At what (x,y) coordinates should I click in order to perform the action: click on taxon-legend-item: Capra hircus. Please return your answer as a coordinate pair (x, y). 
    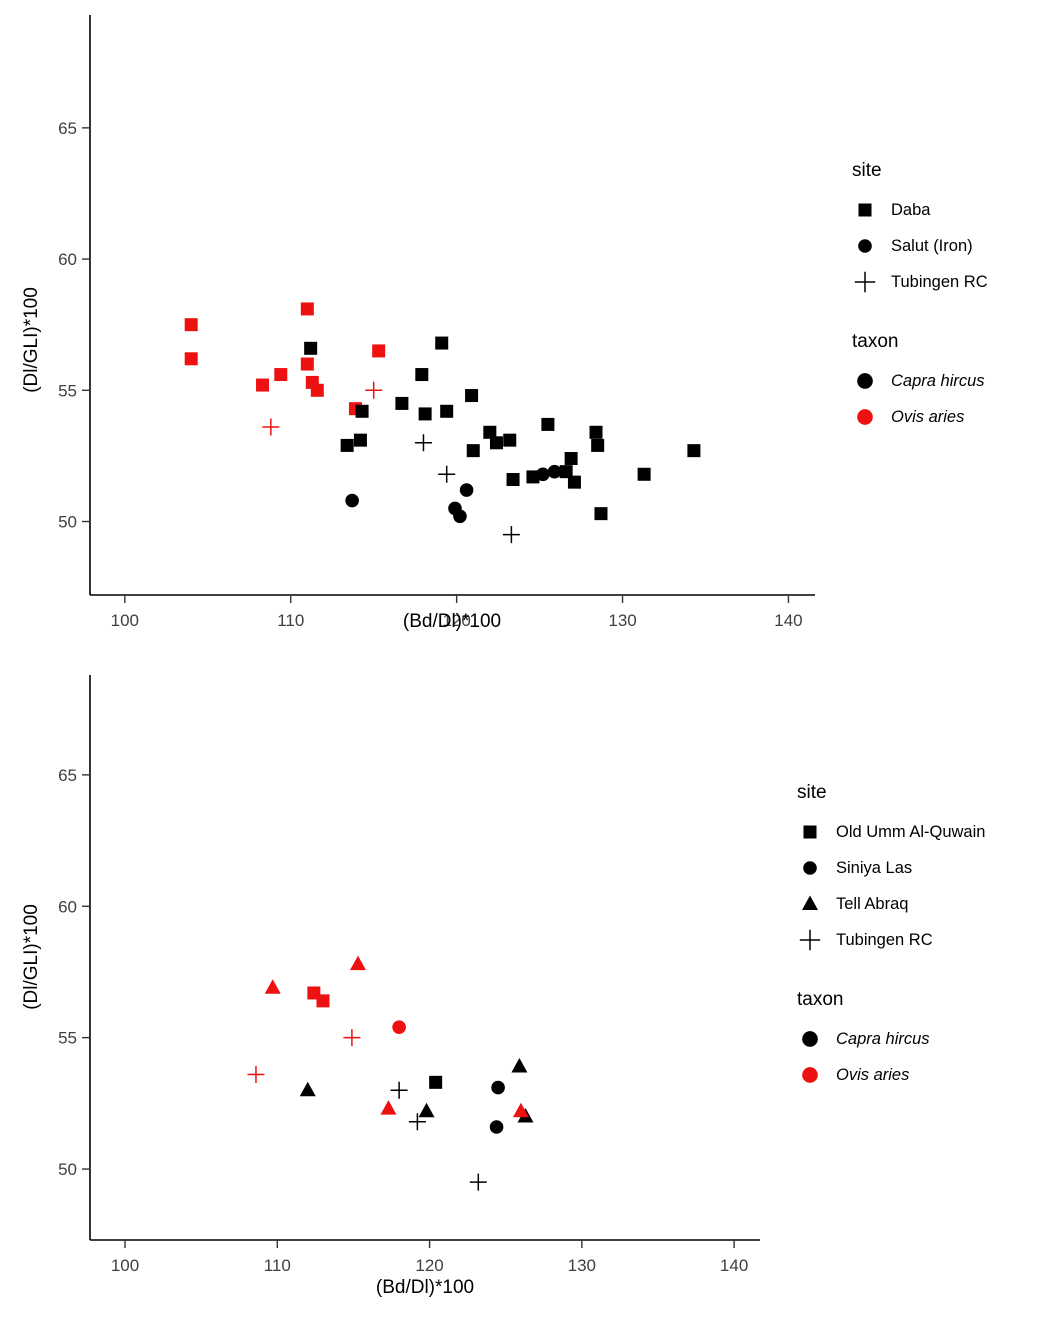
    Looking at the image, I should click on (920, 381).